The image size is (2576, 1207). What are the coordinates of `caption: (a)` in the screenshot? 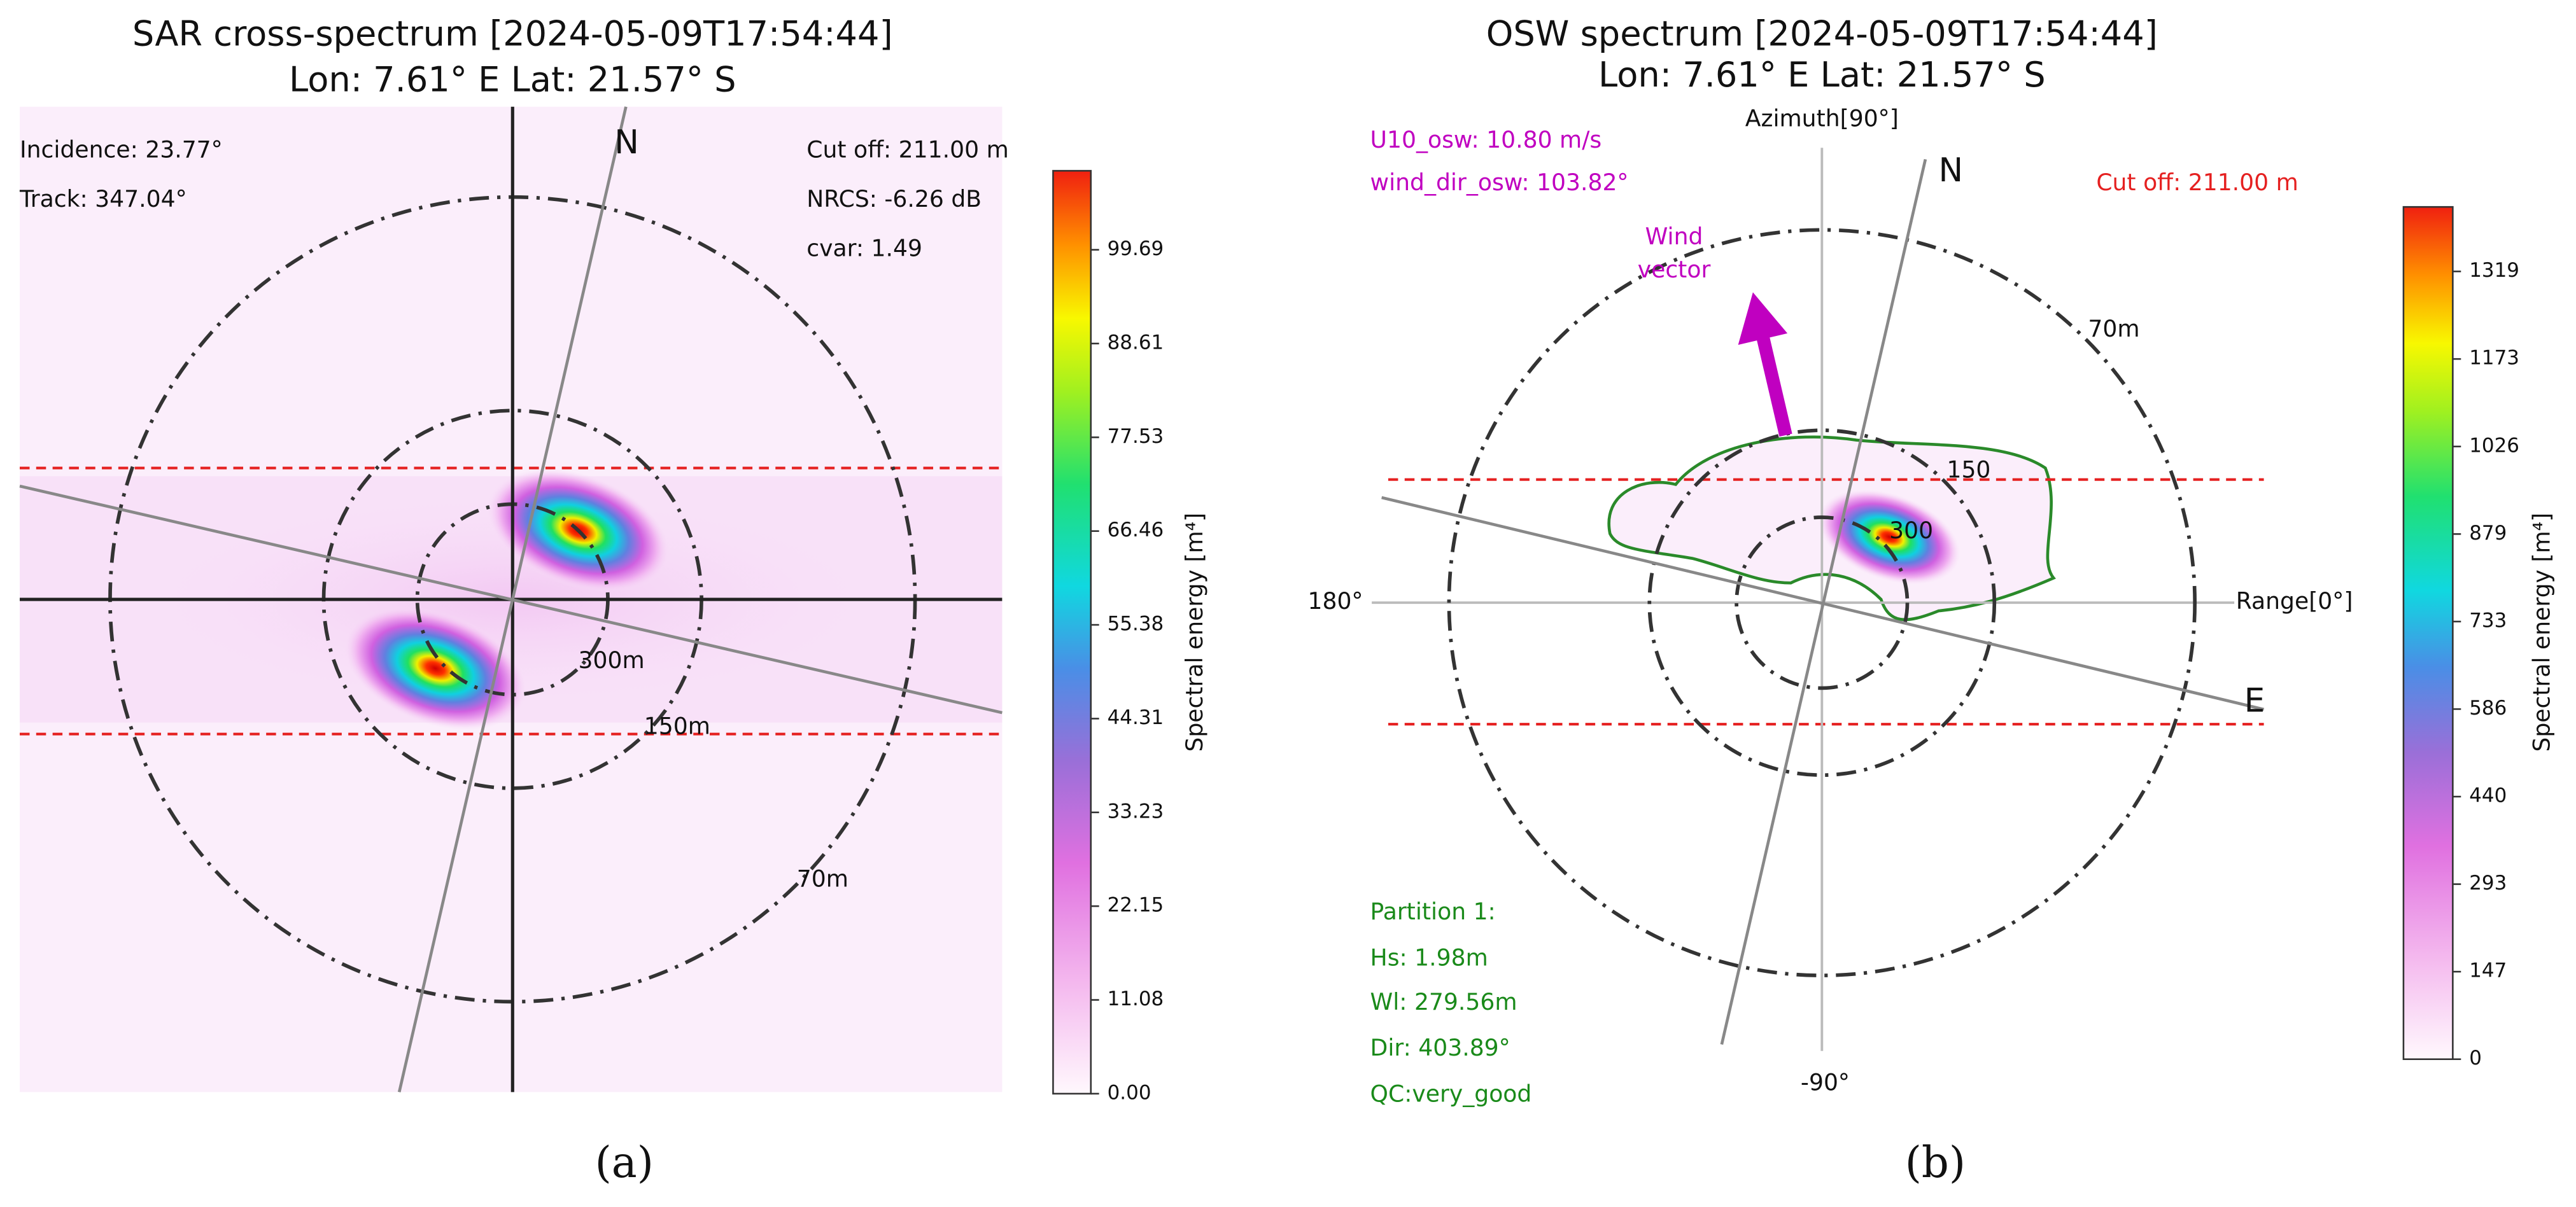 It's located at (625, 1162).